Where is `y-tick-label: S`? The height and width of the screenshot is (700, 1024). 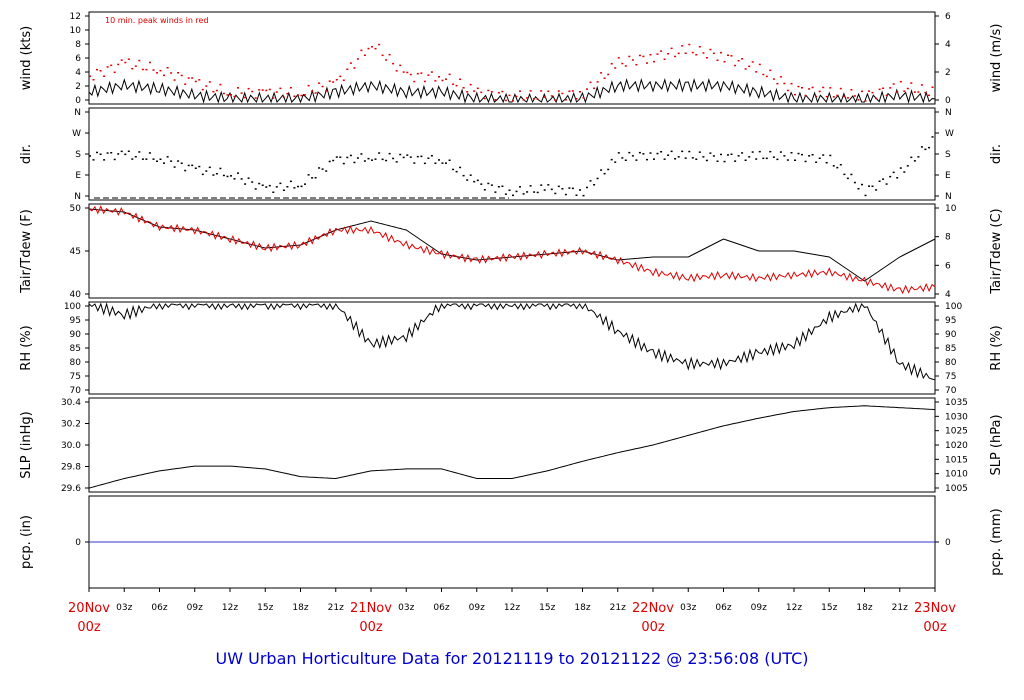
y-tick-label: S is located at coordinates (78, 155).